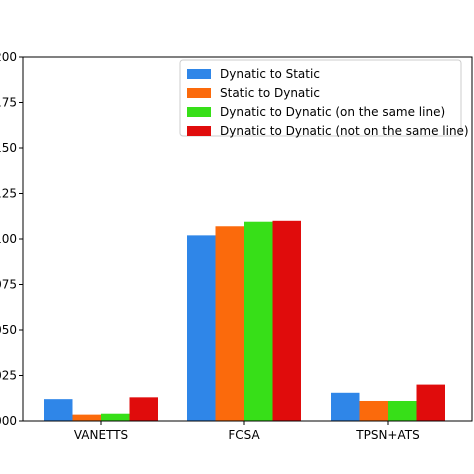 Image resolution: width=474 pixels, height=474 pixels. Describe the element at coordinates (387, 435) in the screenshot. I see `x-tick-label: TPSN+ATS` at that location.